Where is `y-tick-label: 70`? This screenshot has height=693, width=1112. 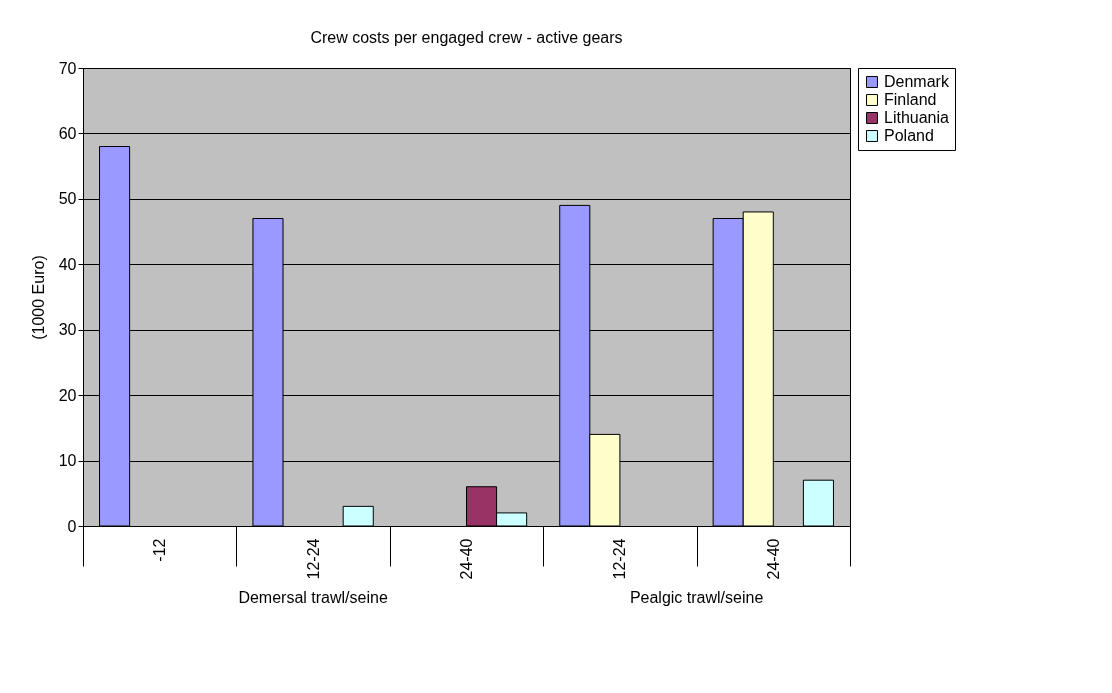 y-tick-label: 70 is located at coordinates (67, 68).